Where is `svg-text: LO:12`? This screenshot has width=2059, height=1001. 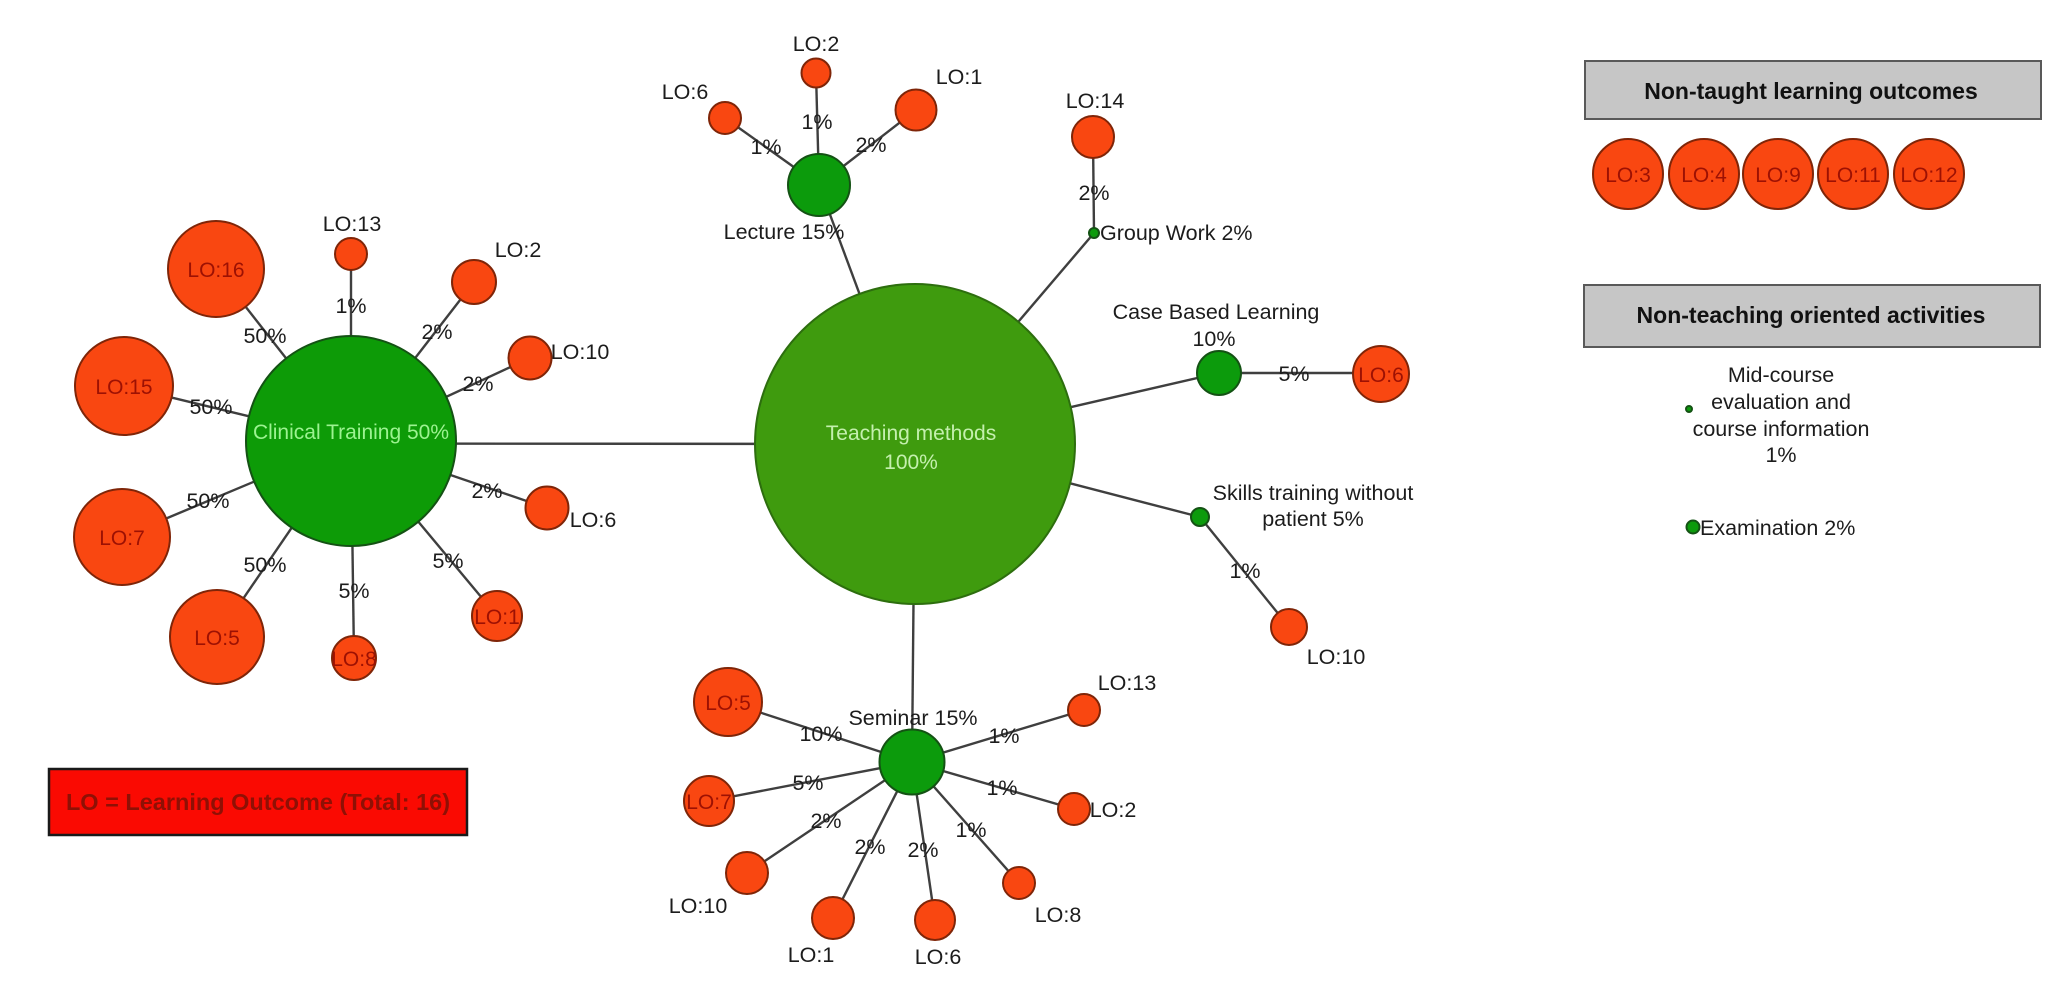 svg-text: LO:12 is located at coordinates (1928, 175).